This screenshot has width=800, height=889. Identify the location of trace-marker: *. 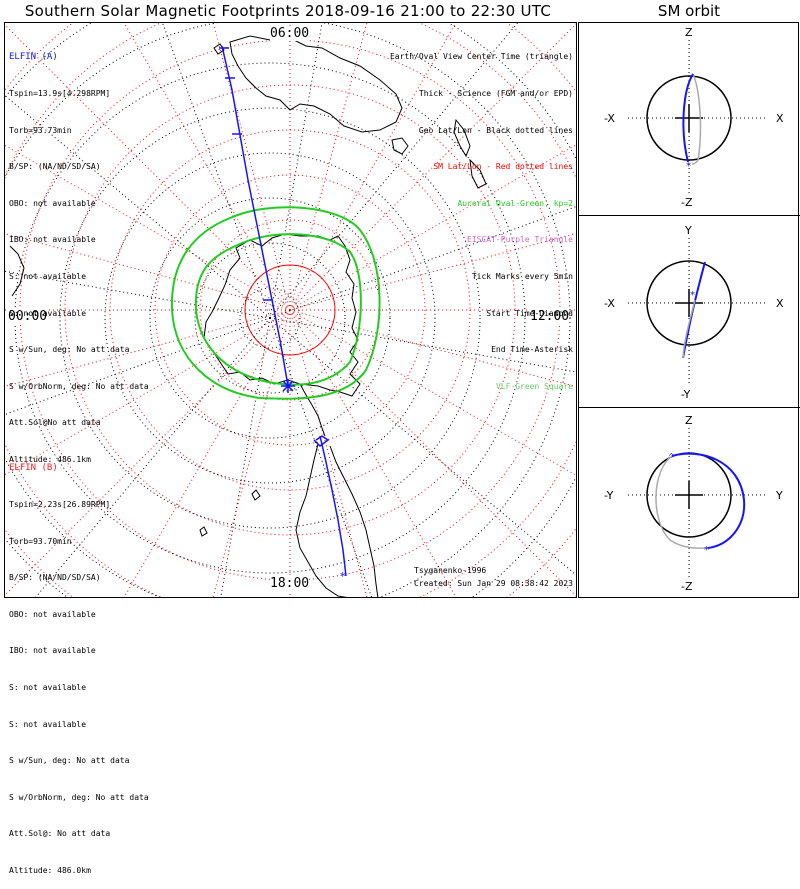
(343, 576).